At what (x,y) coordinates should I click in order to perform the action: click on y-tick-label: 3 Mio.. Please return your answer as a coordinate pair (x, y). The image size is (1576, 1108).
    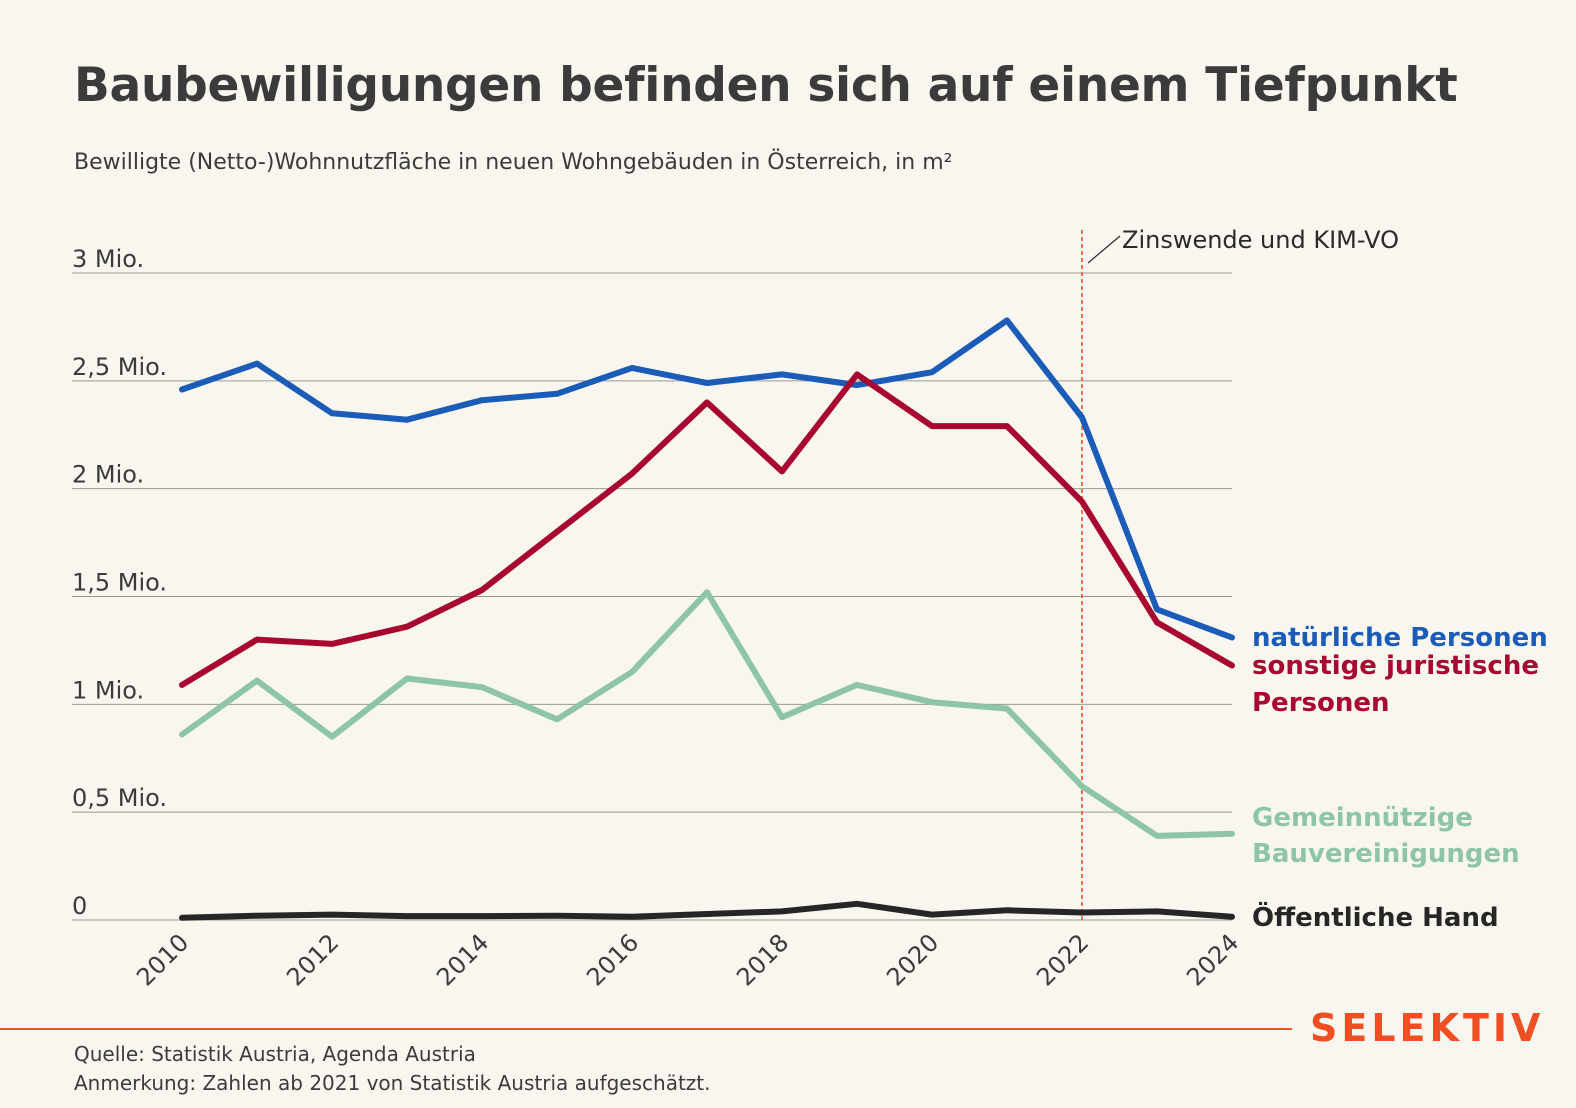
    Looking at the image, I should click on (108, 259).